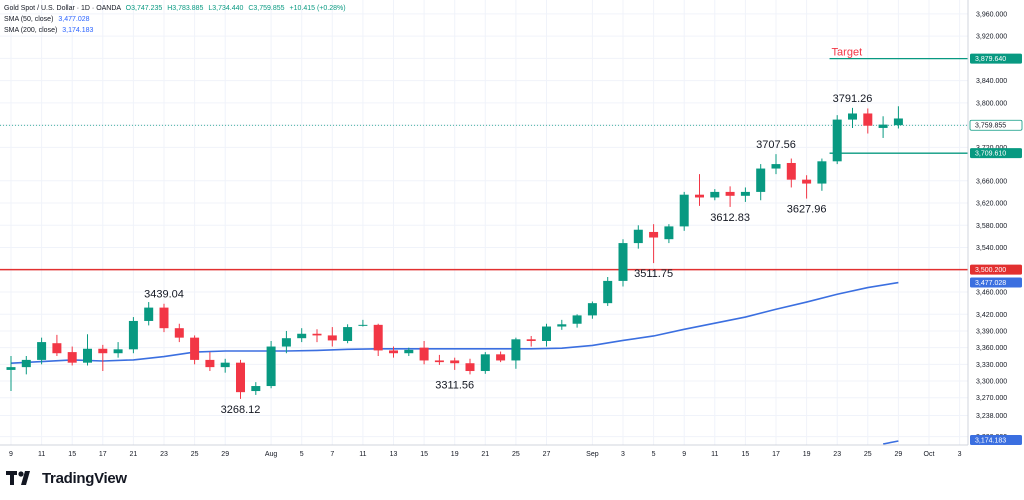  I want to click on price-annotation: 3439.04, so click(164, 295).